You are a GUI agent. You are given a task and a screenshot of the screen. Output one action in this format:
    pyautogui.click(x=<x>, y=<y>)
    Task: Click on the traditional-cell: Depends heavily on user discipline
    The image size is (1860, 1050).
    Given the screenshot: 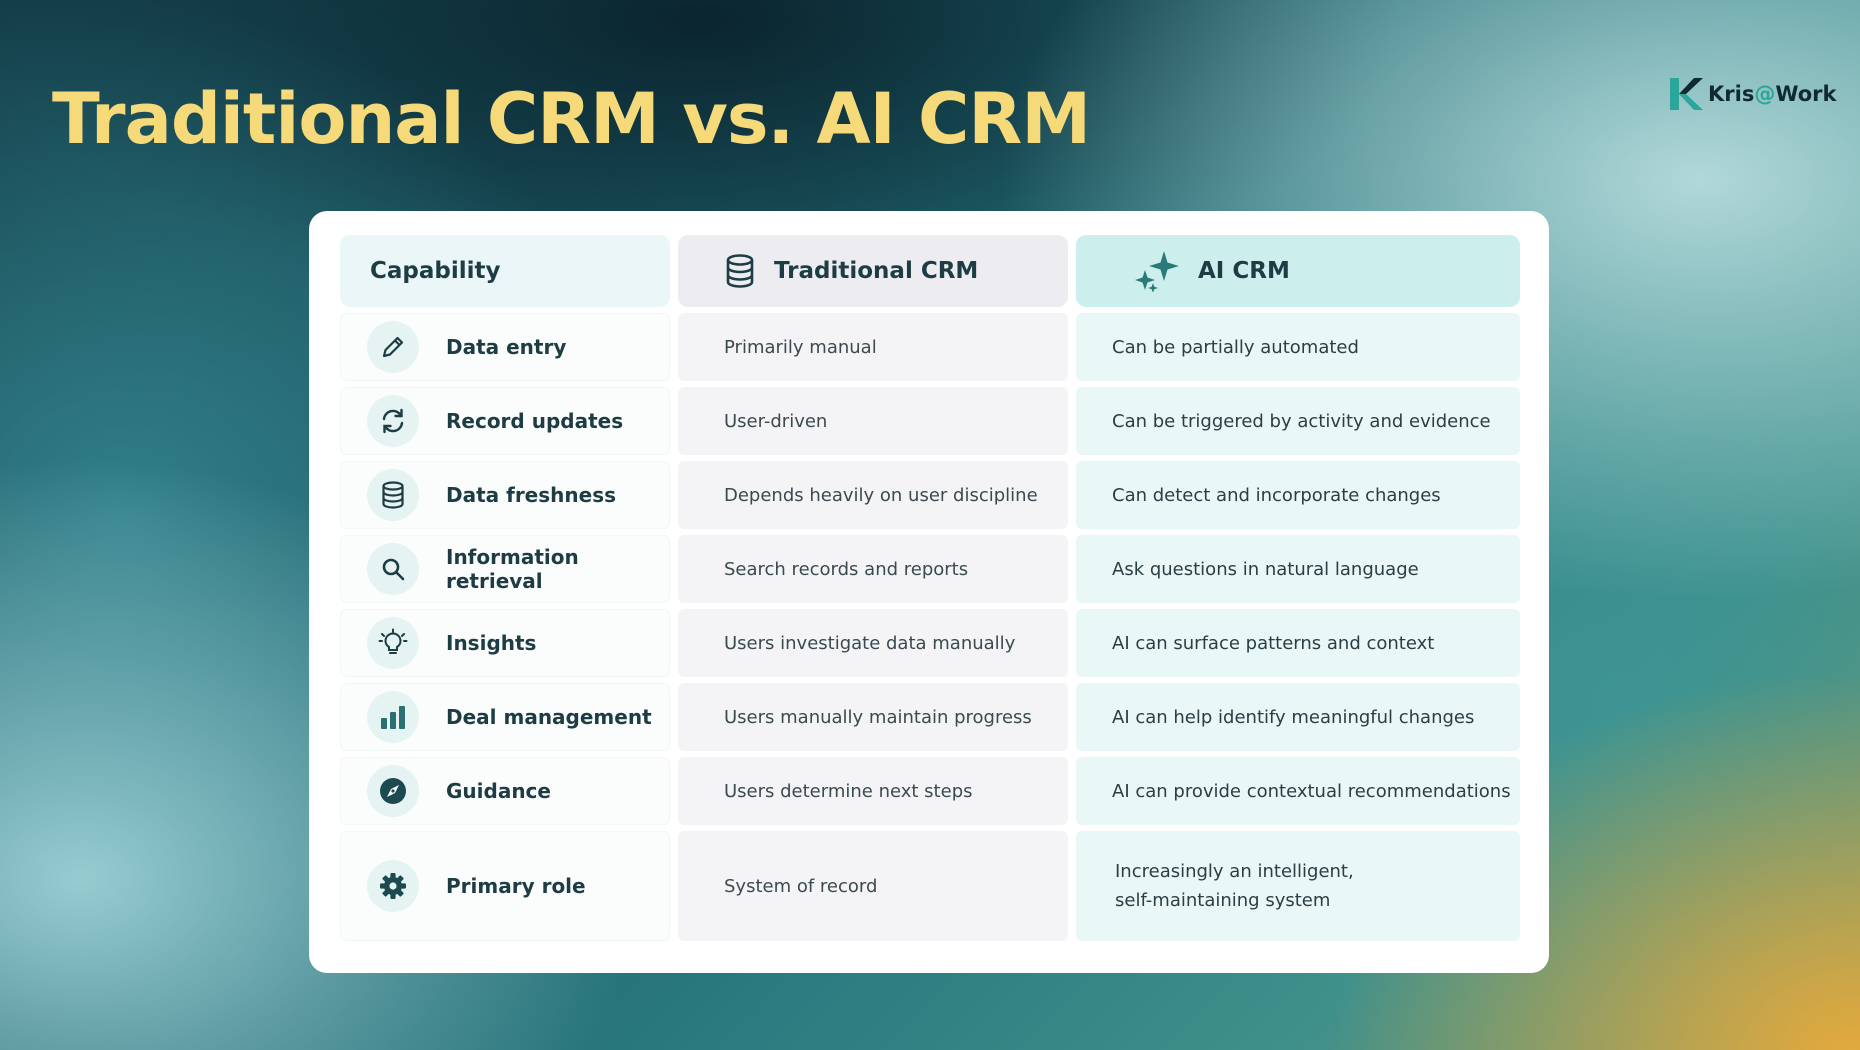 What is the action you would take?
    pyautogui.click(x=873, y=495)
    